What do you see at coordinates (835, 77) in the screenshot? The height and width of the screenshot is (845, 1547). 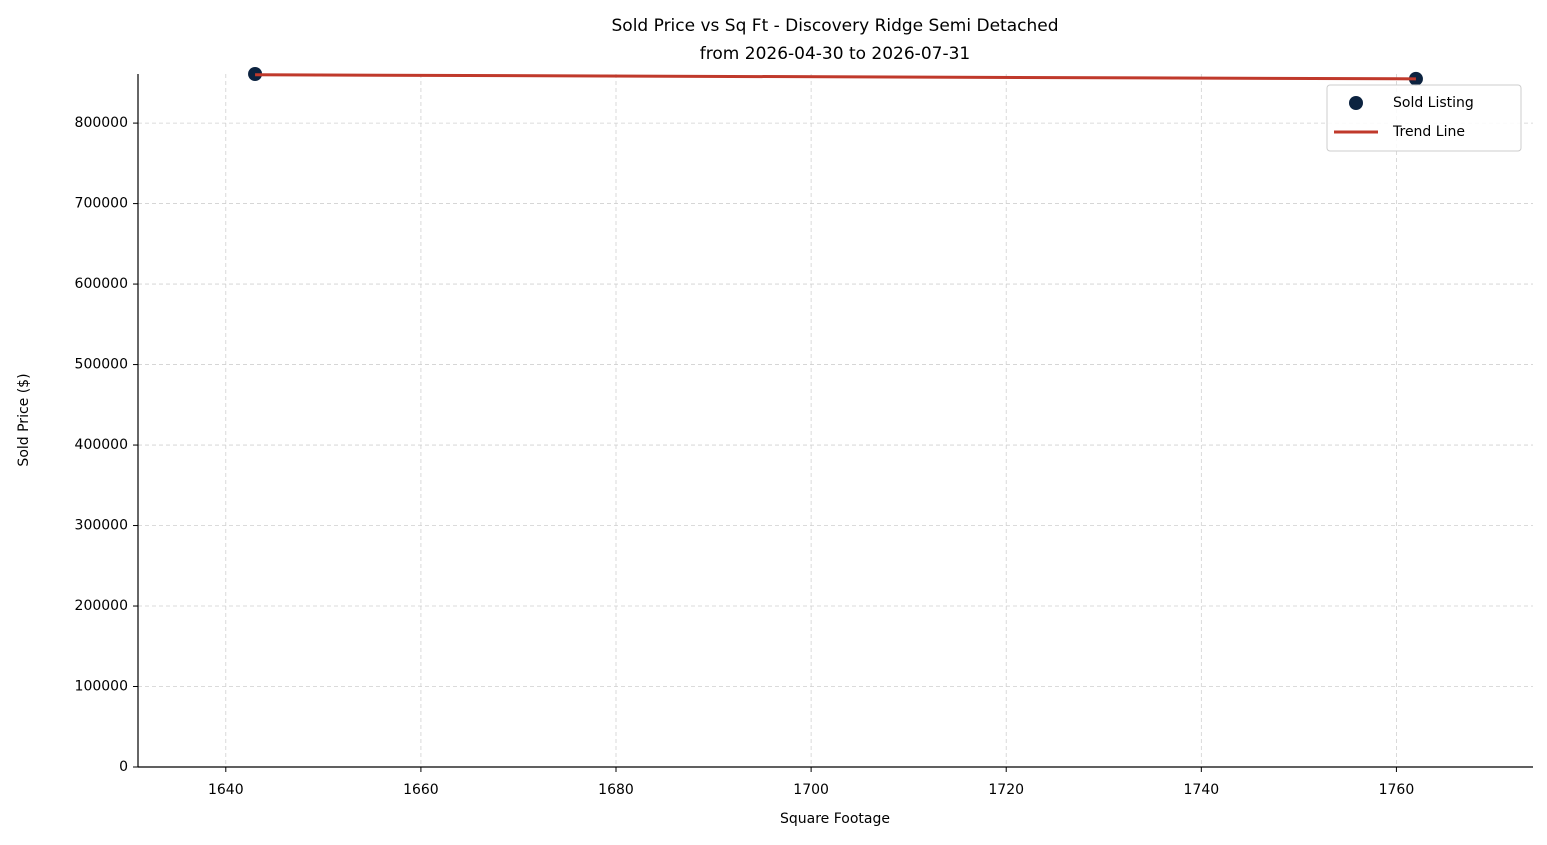 I see `trend-line` at bounding box center [835, 77].